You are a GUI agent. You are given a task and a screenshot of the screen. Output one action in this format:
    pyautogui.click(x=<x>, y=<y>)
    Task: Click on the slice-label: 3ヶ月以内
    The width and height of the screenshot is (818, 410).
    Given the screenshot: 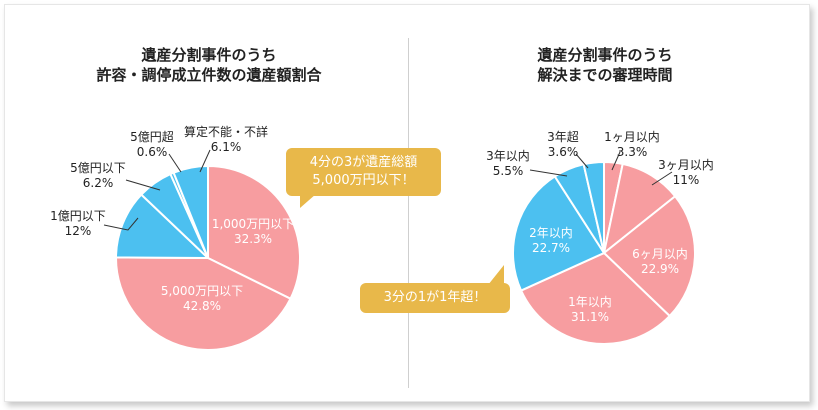 What is the action you would take?
    pyautogui.click(x=686, y=165)
    